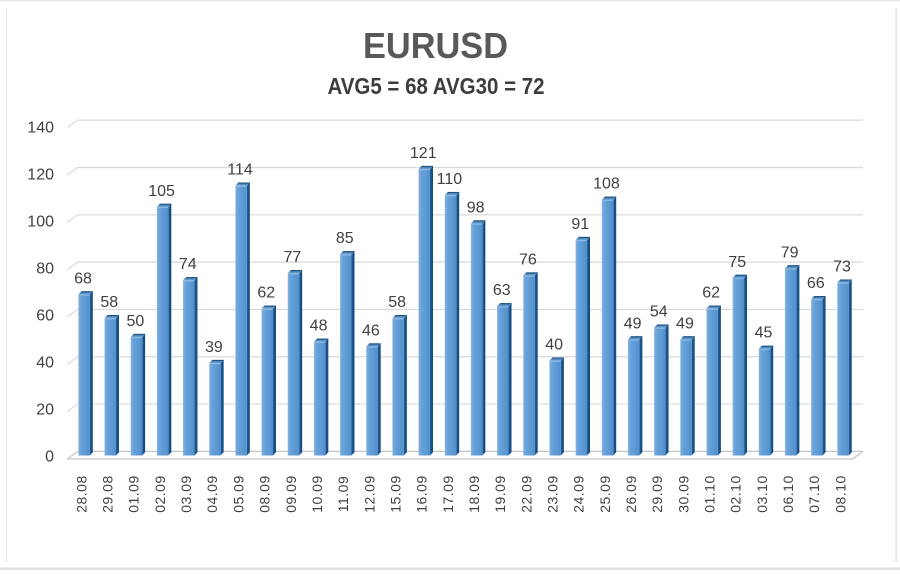 The image size is (900, 575). I want to click on svg-text: 108, so click(606, 184).